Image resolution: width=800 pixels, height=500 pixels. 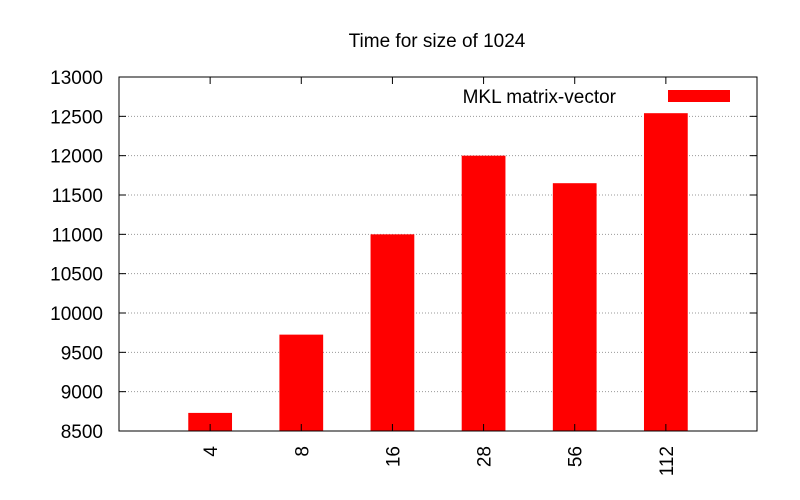 I want to click on y-tick-label: 9500, so click(x=82, y=353).